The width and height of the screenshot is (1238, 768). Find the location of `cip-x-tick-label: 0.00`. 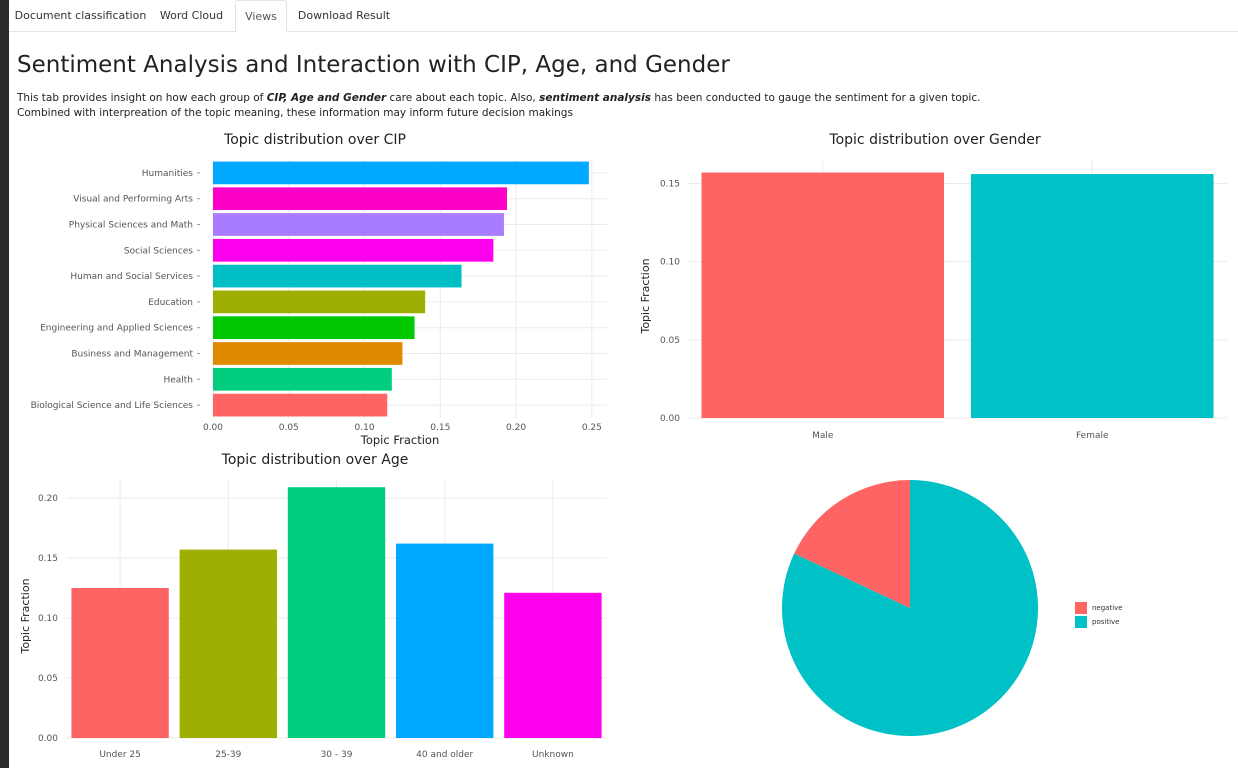

cip-x-tick-label: 0.00 is located at coordinates (213, 428).